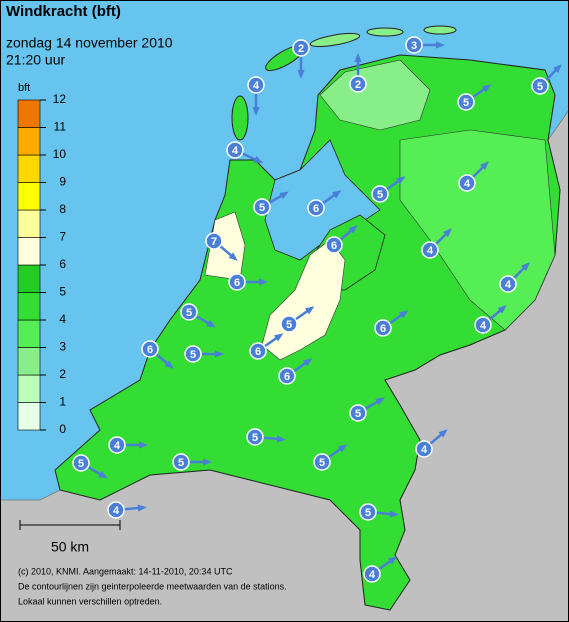 Image resolution: width=569 pixels, height=622 pixels. What do you see at coordinates (62, 319) in the screenshot?
I see `legend-label: 4` at bounding box center [62, 319].